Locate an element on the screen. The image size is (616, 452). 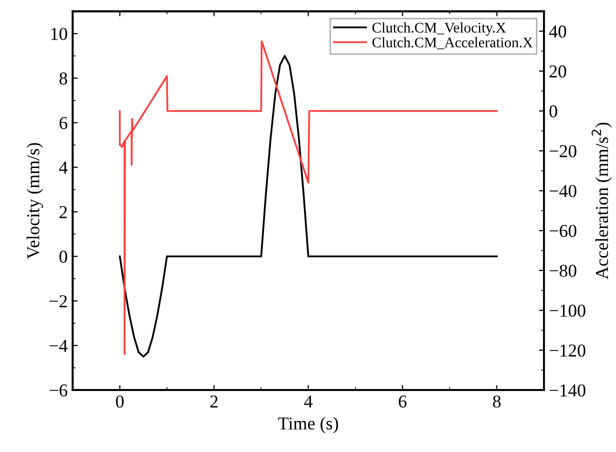
y2-tick-label: −20 is located at coordinates (563, 151).